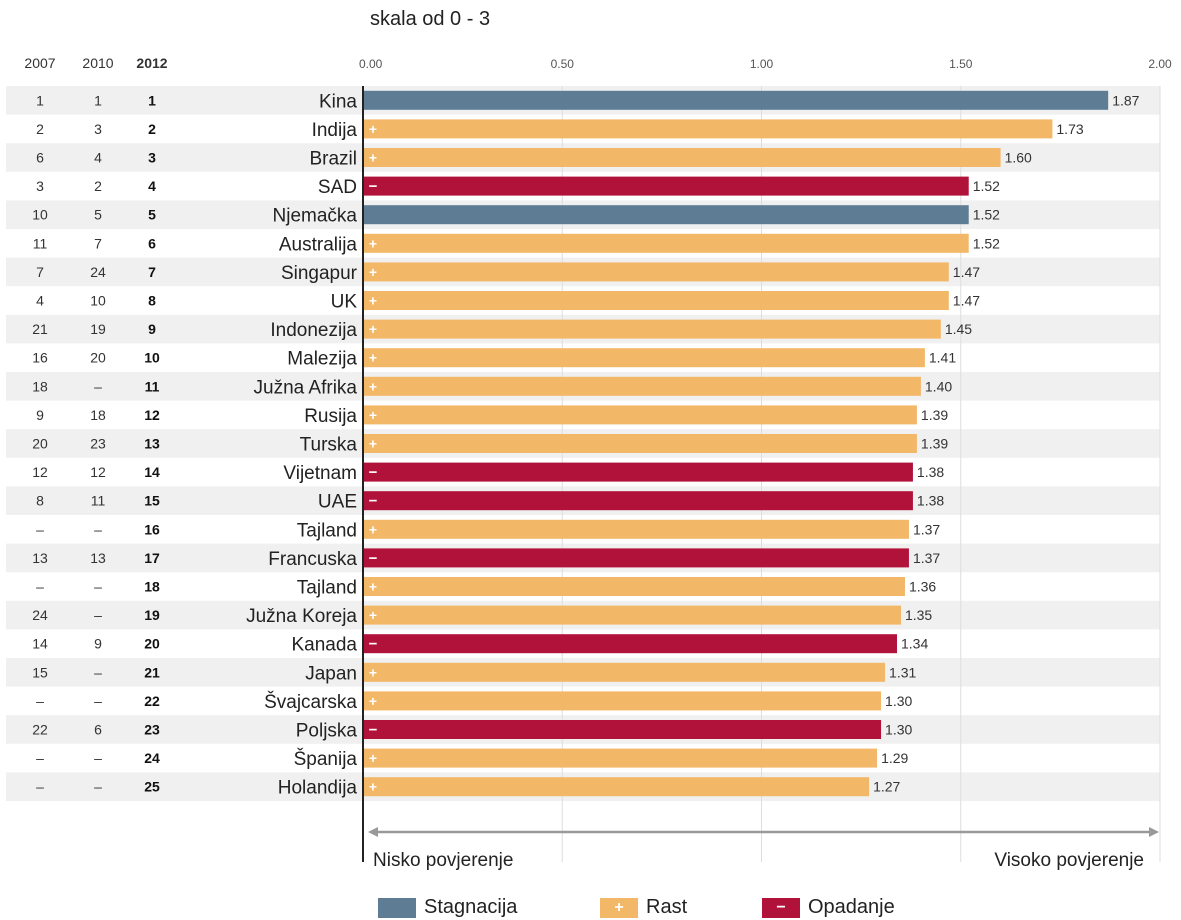 The image size is (1181, 920). What do you see at coordinates (152, 386) in the screenshot?
I see `rank-2012: 11` at bounding box center [152, 386].